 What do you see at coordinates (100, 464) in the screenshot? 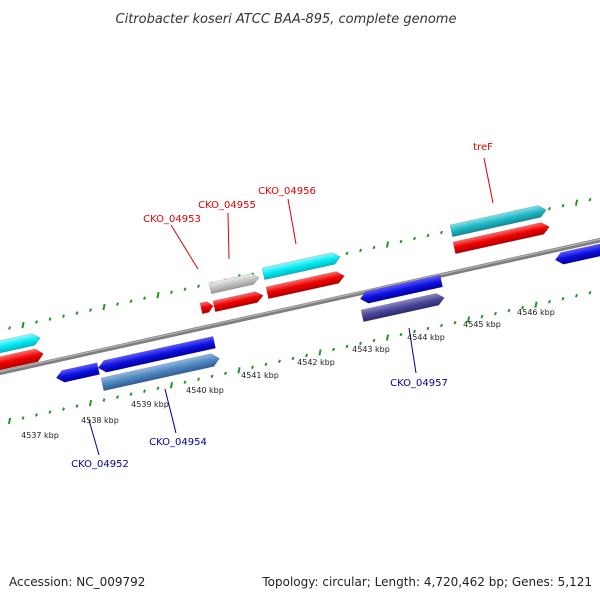
I see `gene-label: CKO_04952` at bounding box center [100, 464].